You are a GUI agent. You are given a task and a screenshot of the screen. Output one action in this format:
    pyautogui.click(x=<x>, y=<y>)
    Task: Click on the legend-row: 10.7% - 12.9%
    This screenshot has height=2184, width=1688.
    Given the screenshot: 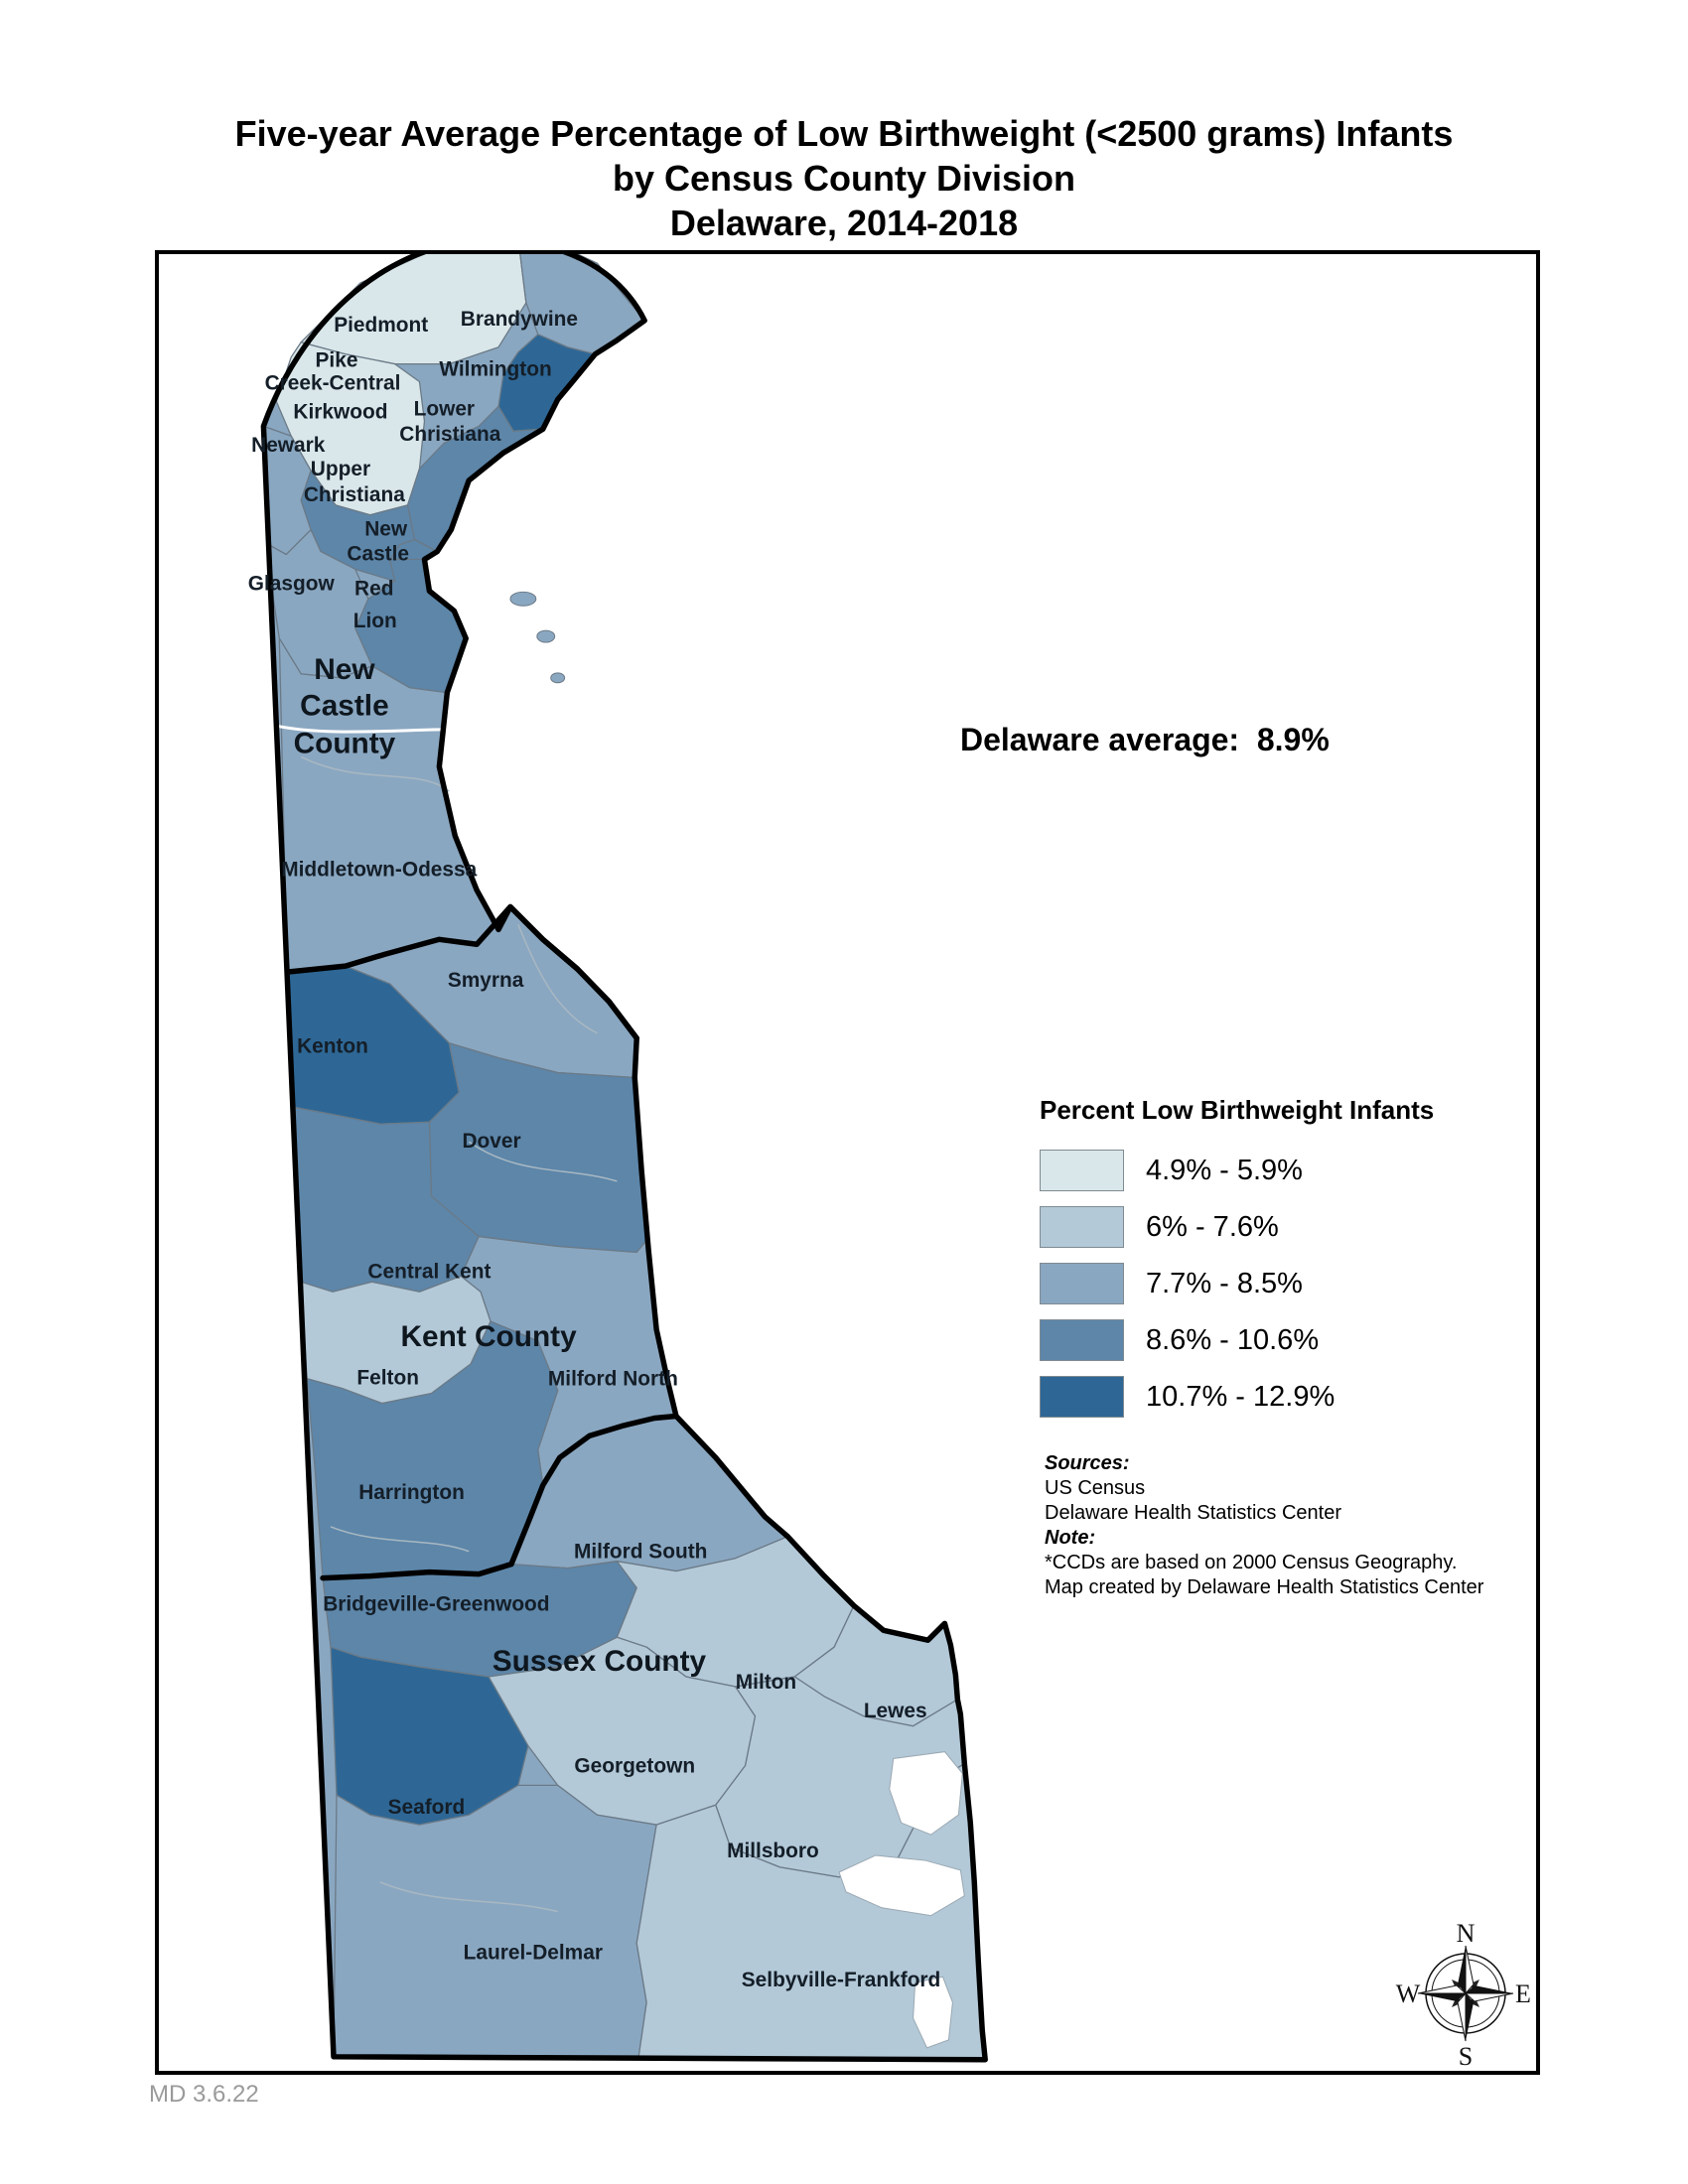 What is the action you would take?
    pyautogui.click(x=1273, y=1397)
    